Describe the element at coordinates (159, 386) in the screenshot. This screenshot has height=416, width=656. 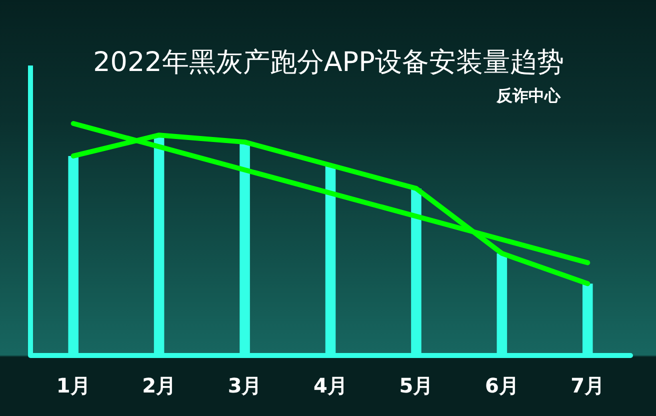
I see `x-tick-label: 2月` at that location.